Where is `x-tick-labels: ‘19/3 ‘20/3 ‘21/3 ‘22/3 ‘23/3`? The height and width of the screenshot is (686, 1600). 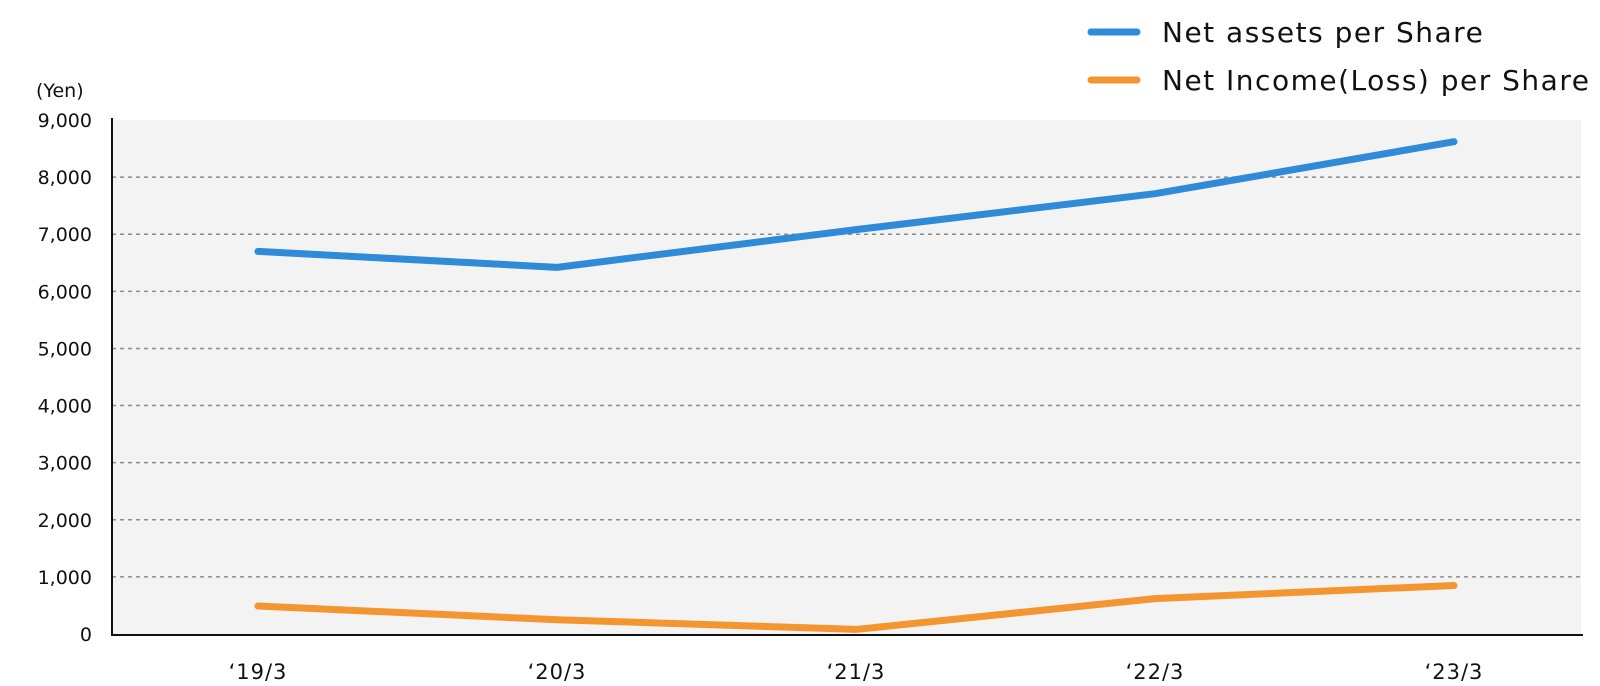 x-tick-labels: ‘19/3 ‘20/3 ‘21/3 ‘22/3 ‘23/3 is located at coordinates (856, 672).